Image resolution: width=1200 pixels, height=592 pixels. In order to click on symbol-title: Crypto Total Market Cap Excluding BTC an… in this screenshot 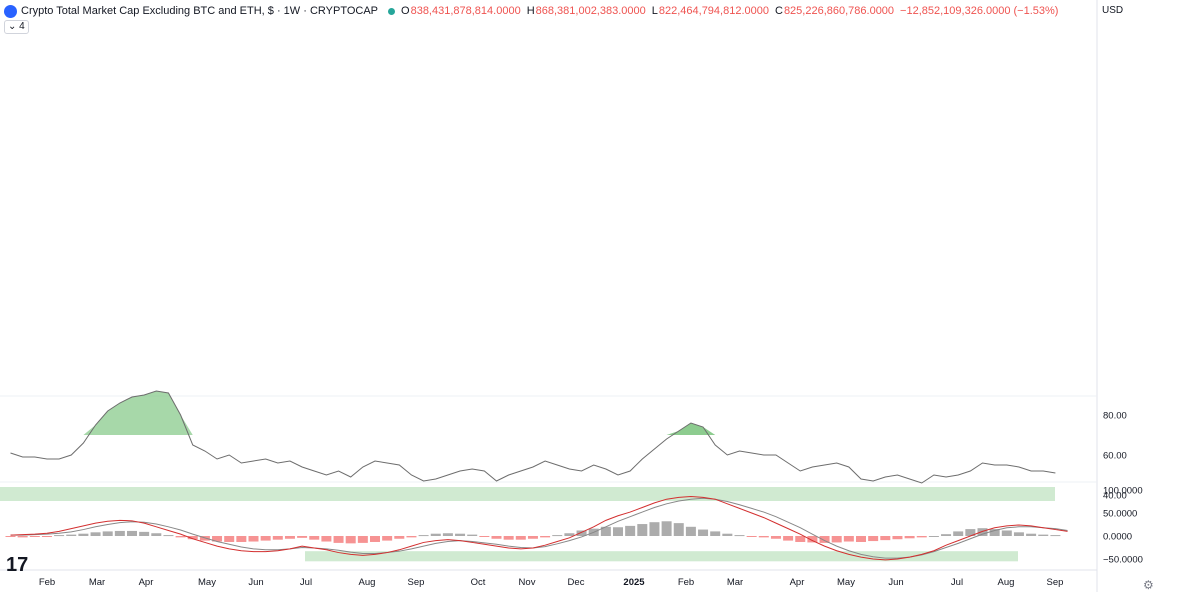, I will do `click(200, 11)`.